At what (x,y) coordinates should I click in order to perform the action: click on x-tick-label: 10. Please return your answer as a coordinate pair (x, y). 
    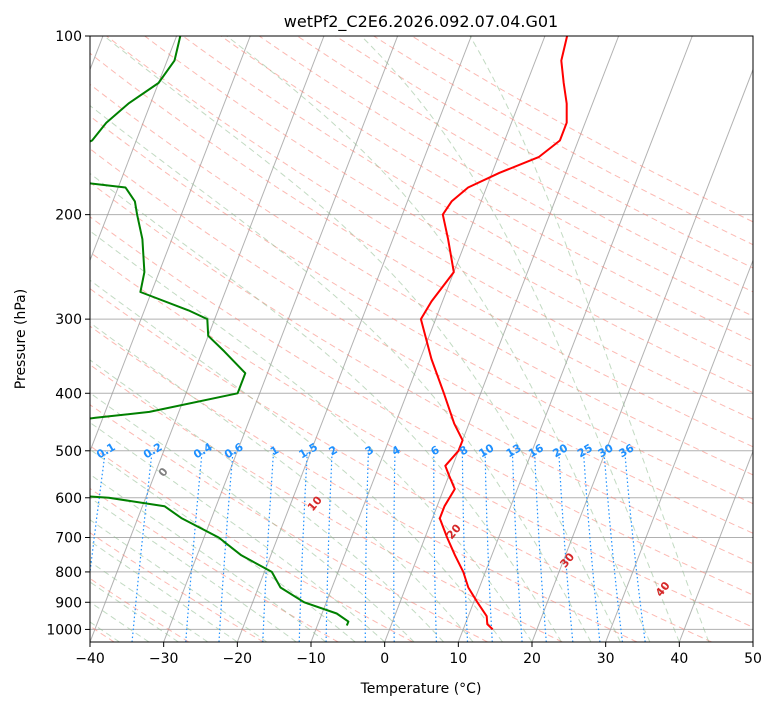
    Looking at the image, I should click on (458, 659).